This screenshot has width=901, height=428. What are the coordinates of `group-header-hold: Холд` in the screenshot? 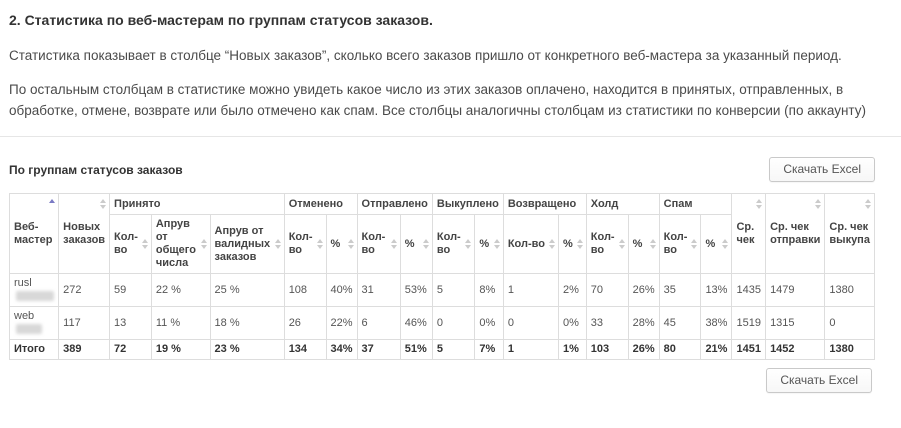 It's located at (622, 204).